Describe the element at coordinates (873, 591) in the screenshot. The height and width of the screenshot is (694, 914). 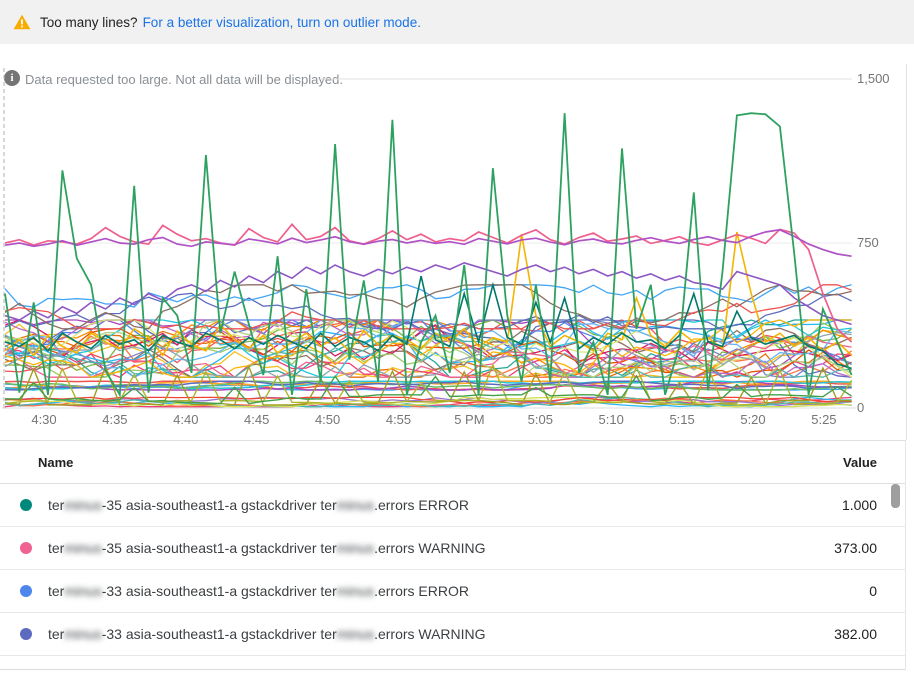
I see `series-value: 0` at that location.